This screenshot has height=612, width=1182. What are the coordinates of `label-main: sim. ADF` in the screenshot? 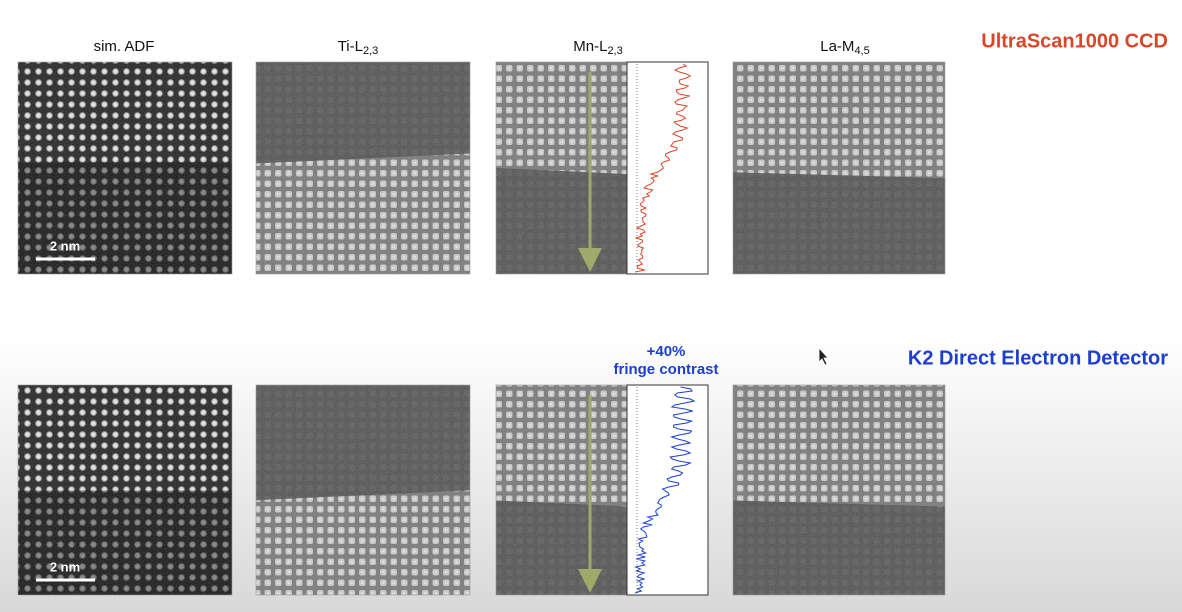 It's located at (124, 46).